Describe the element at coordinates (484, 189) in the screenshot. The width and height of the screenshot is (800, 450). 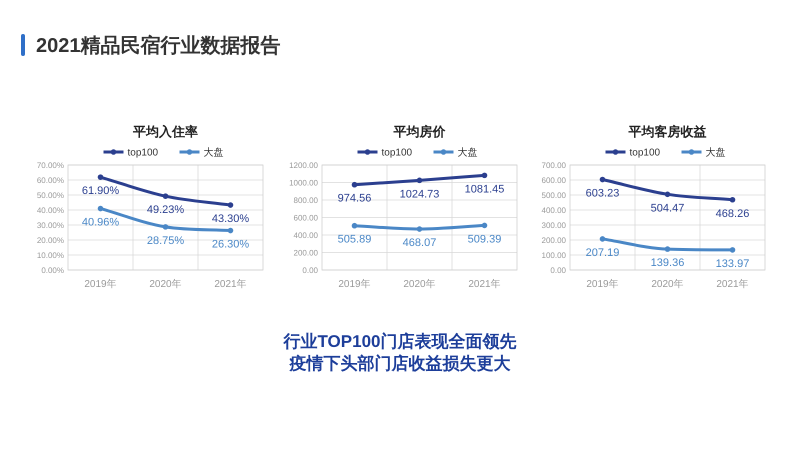
I see `data-label: 1081.45` at that location.